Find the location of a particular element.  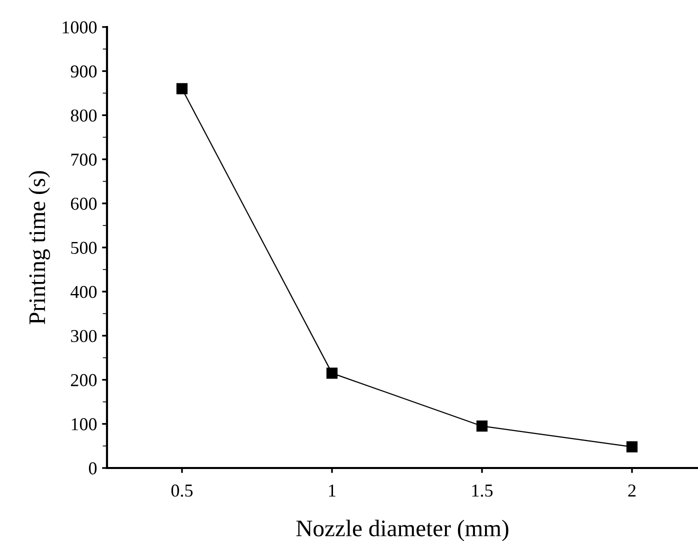

y-tick-label: 0 is located at coordinates (92, 468).